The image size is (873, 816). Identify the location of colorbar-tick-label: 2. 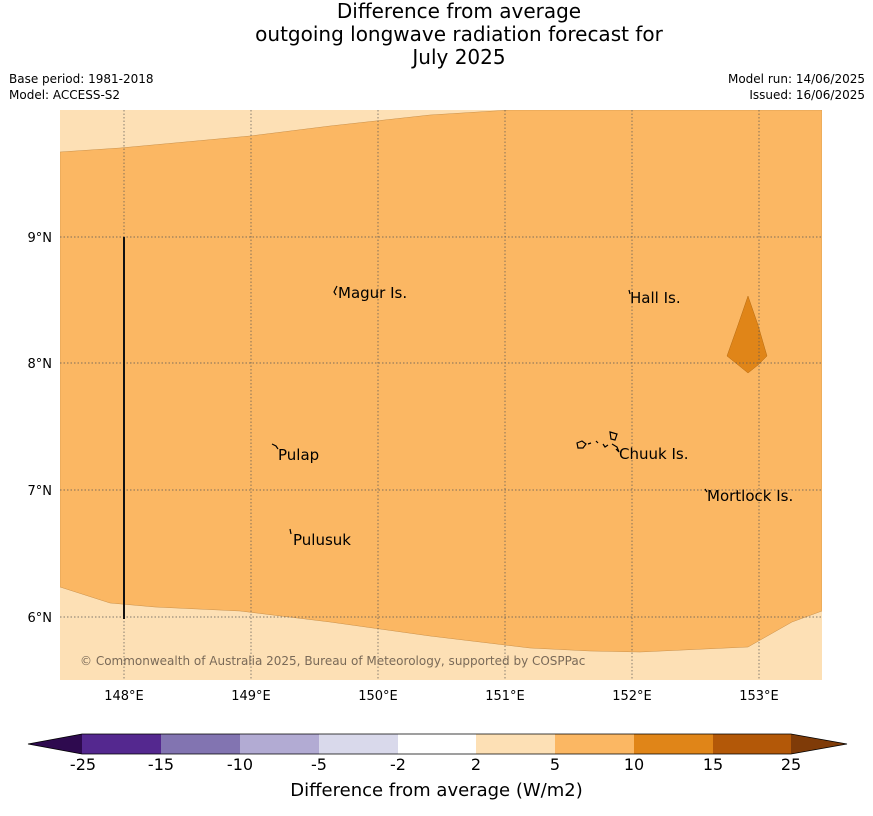
(476, 764).